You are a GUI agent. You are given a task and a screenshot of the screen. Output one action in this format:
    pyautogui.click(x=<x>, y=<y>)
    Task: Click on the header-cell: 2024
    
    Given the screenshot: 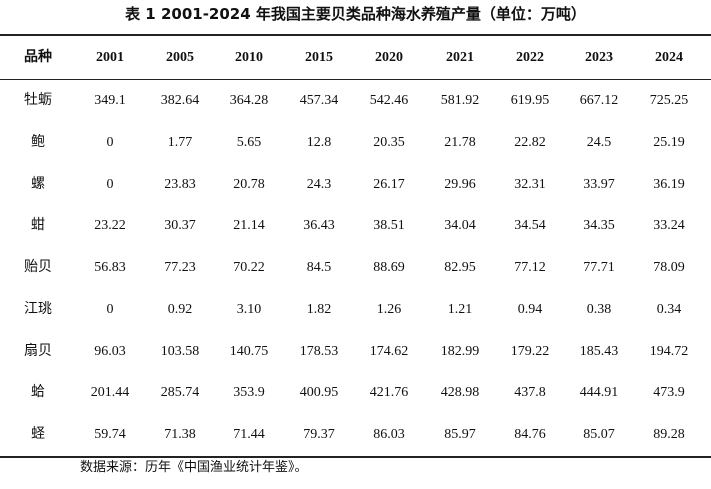 What is the action you would take?
    pyautogui.click(x=669, y=57)
    